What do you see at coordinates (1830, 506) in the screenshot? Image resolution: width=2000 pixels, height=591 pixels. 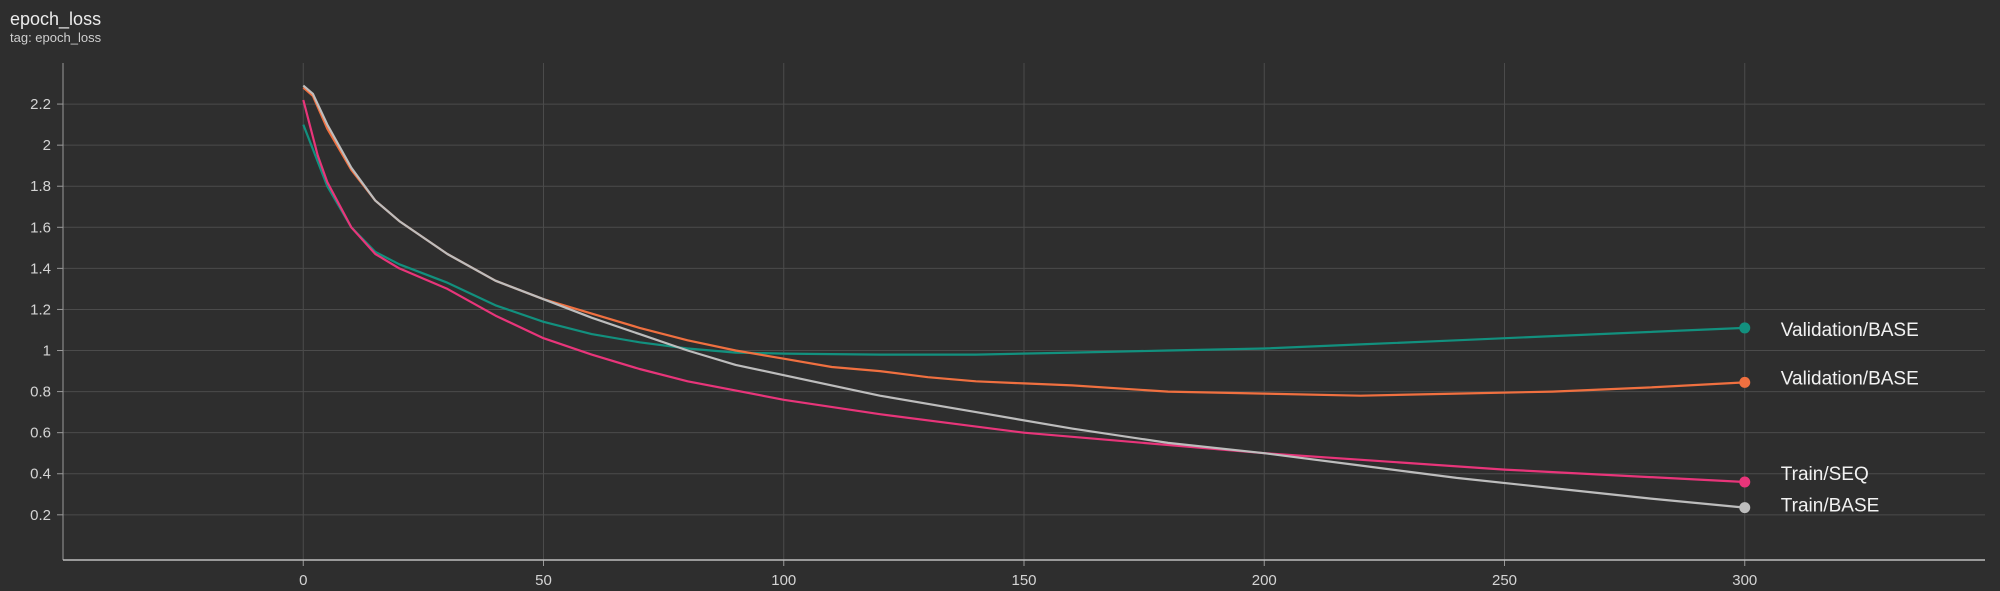 I see `series-label-3: Train/BASE` at bounding box center [1830, 506].